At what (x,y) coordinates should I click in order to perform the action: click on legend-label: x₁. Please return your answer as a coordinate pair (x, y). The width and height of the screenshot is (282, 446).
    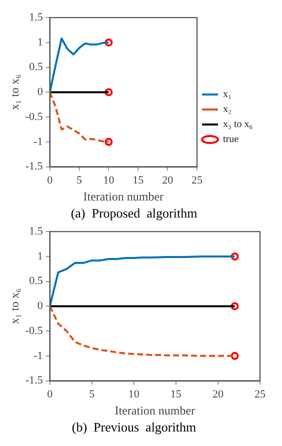
    Looking at the image, I should click on (227, 94).